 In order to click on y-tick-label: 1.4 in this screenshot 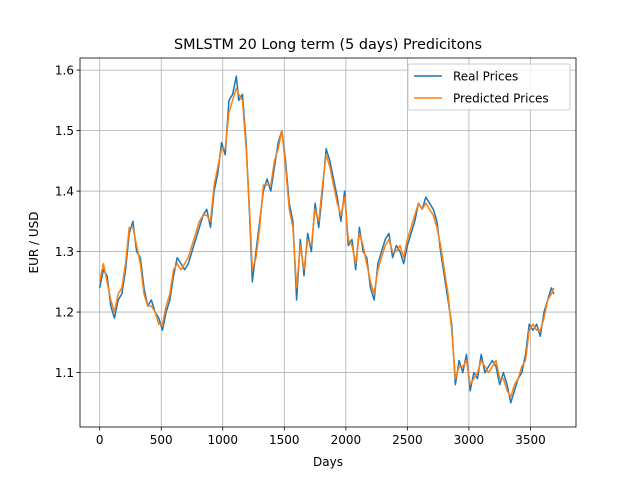, I will do `click(64, 191)`.